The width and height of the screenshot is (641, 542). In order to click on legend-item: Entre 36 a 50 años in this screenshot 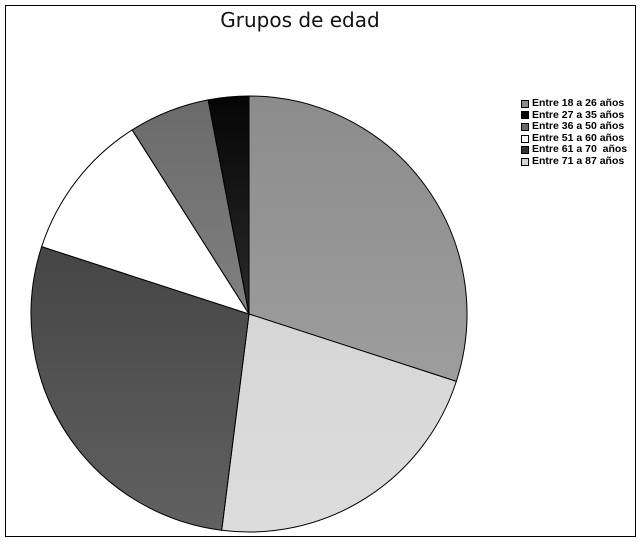, I will do `click(574, 127)`.